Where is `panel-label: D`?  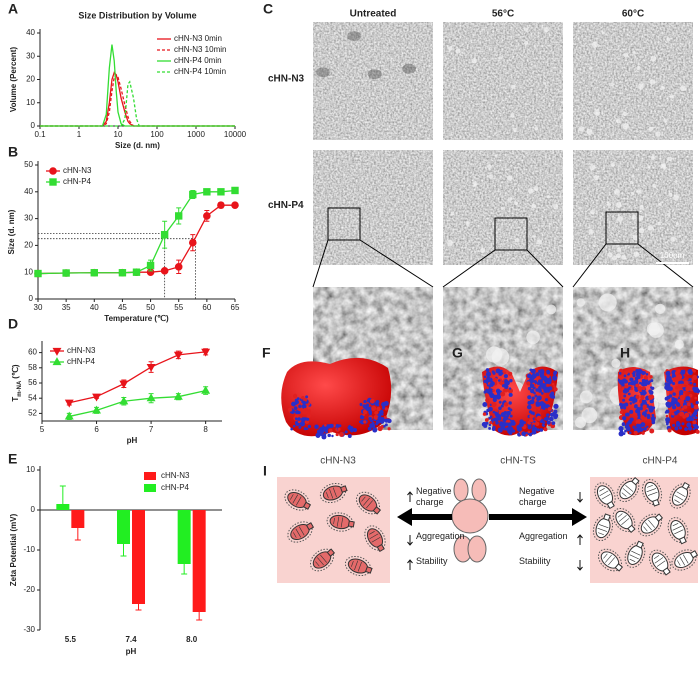 panel-label: D is located at coordinates (13, 324).